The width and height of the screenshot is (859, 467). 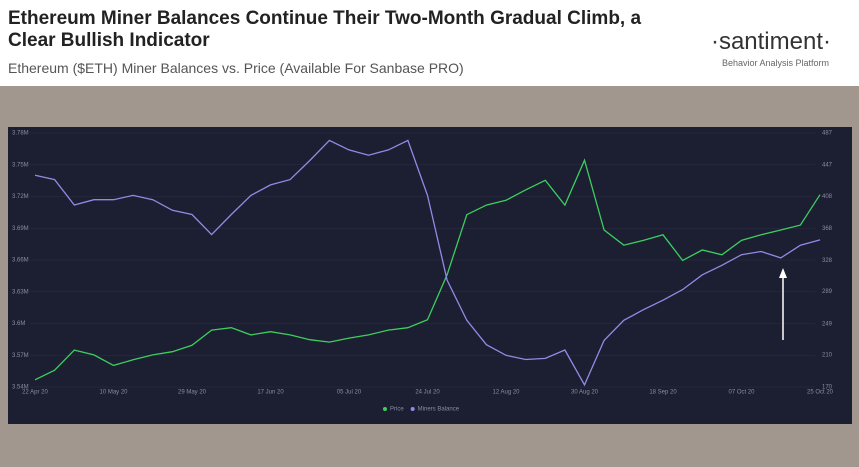 I want to click on x-tick-label: 25 Oct 20, so click(x=820, y=393).